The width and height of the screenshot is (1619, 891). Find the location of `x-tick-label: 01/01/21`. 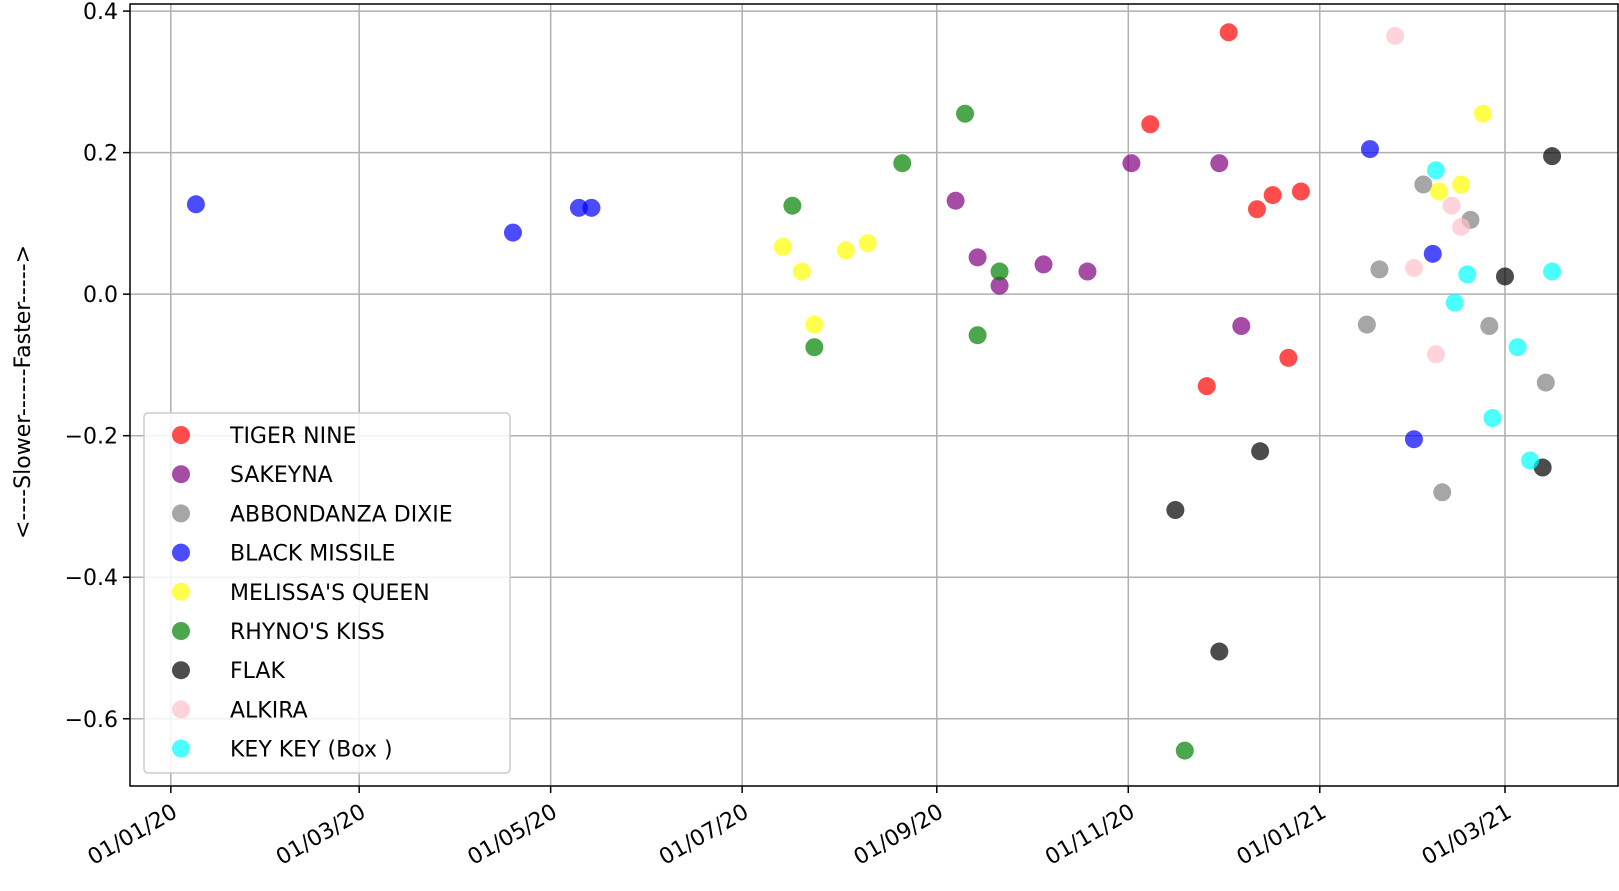

x-tick-label: 01/01/21 is located at coordinates (1282, 835).